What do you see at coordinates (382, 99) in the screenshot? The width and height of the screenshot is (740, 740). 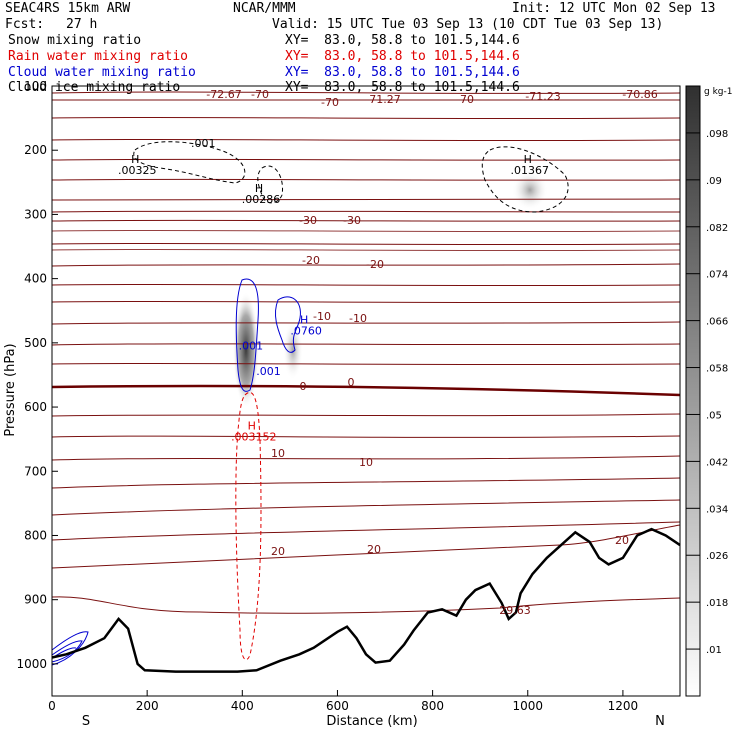 I see `isotherm-label: -71.27` at bounding box center [382, 99].